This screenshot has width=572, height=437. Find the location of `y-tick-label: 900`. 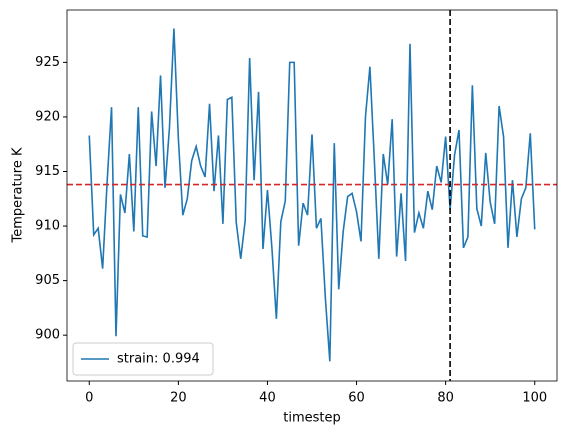

y-tick-label: 900 is located at coordinates (47, 335).